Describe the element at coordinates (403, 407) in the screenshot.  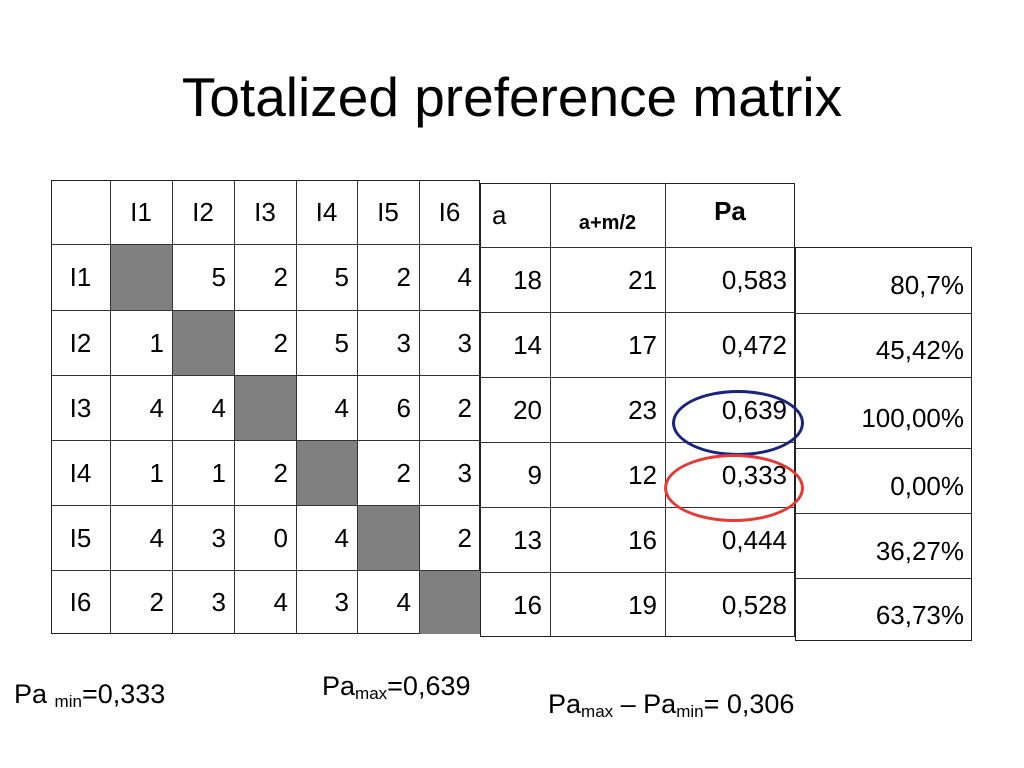
I see `matrix-cell: 6` at that location.